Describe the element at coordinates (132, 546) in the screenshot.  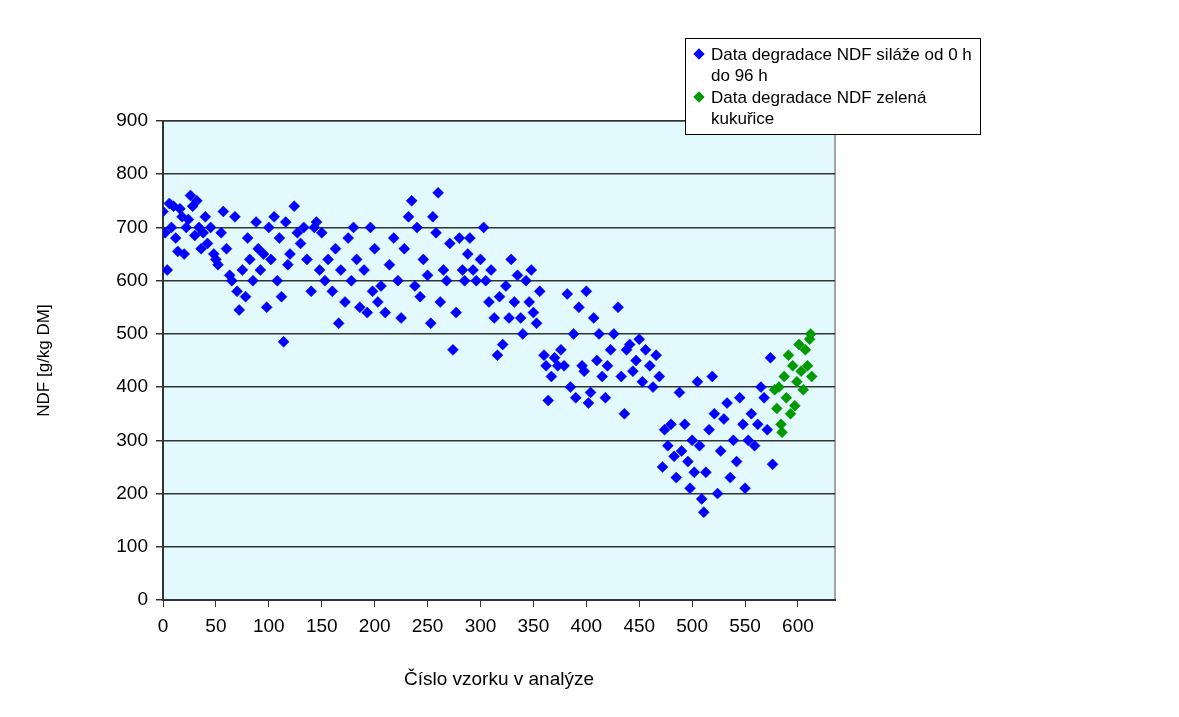
I see `y-tick-label: 100` at that location.